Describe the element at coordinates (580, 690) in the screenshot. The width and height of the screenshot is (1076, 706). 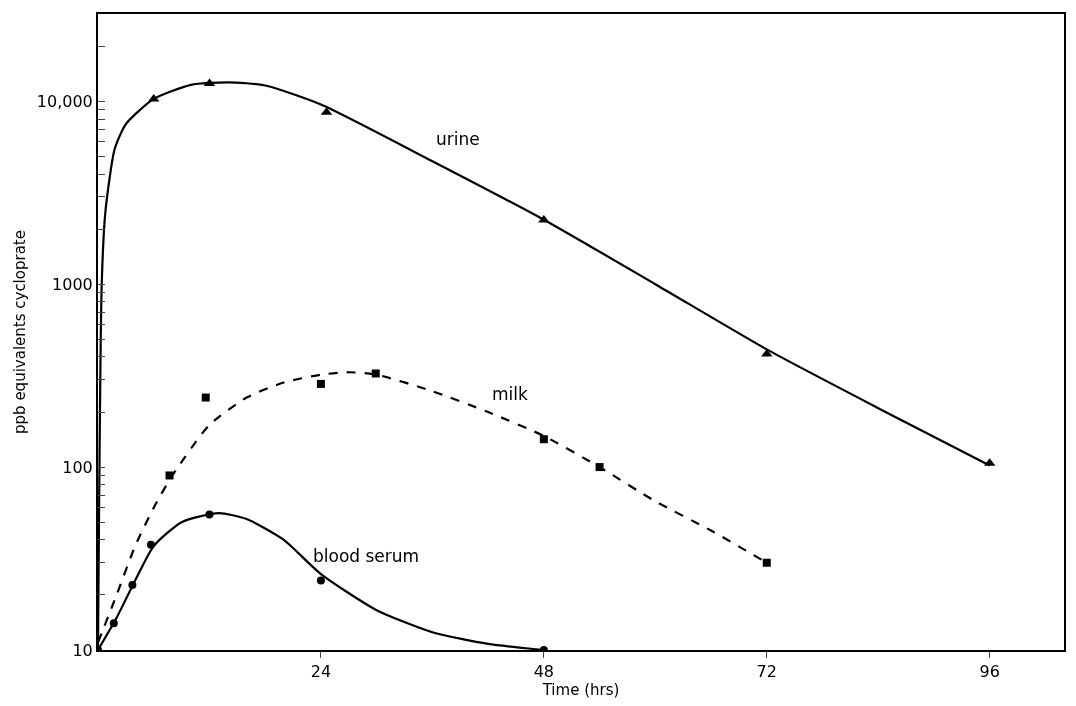
I see `x-axis-title: Time (hrs)` at that location.